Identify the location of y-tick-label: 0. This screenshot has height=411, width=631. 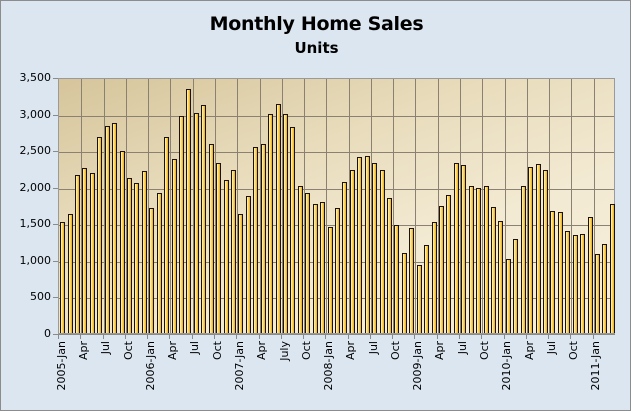
(47, 333).